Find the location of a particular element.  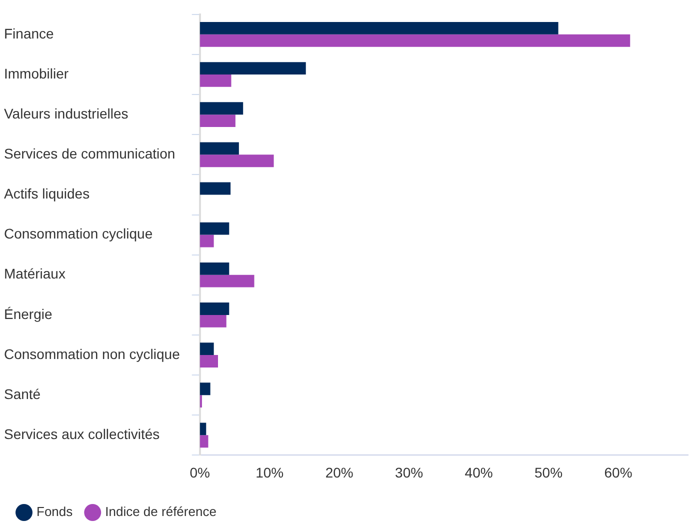

x-tick-label: 20% is located at coordinates (339, 472).